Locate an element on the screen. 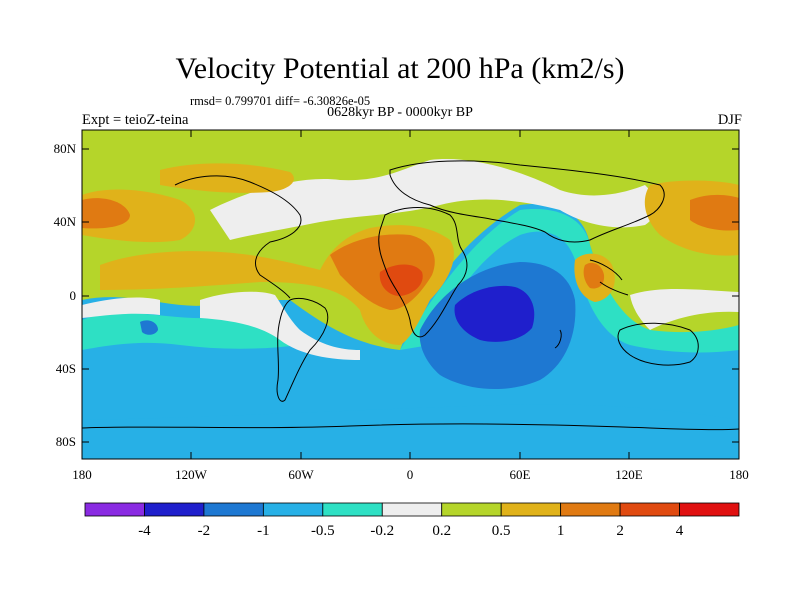 The width and height of the screenshot is (800, 600). coastline-antarctica is located at coordinates (410, 427).